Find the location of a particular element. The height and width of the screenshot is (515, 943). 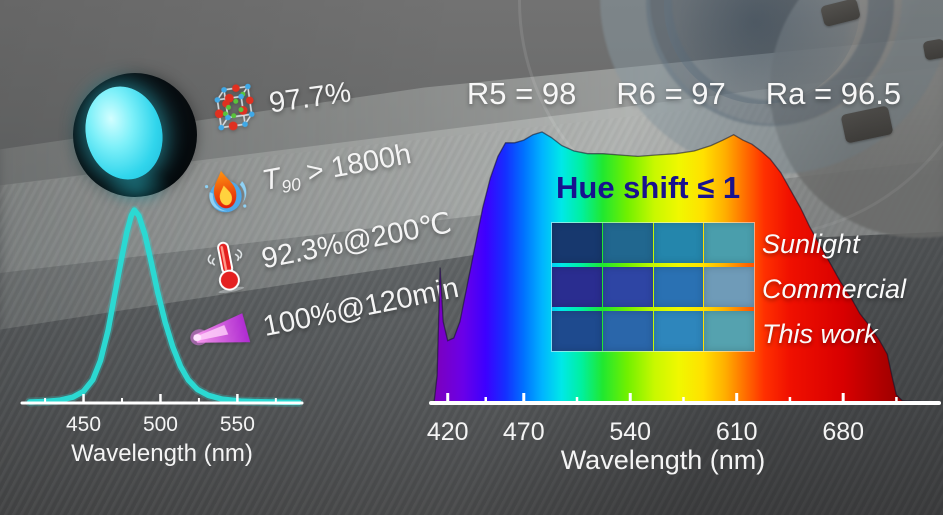

swatch-row-label-sunlight: Sunlight is located at coordinates (811, 244).